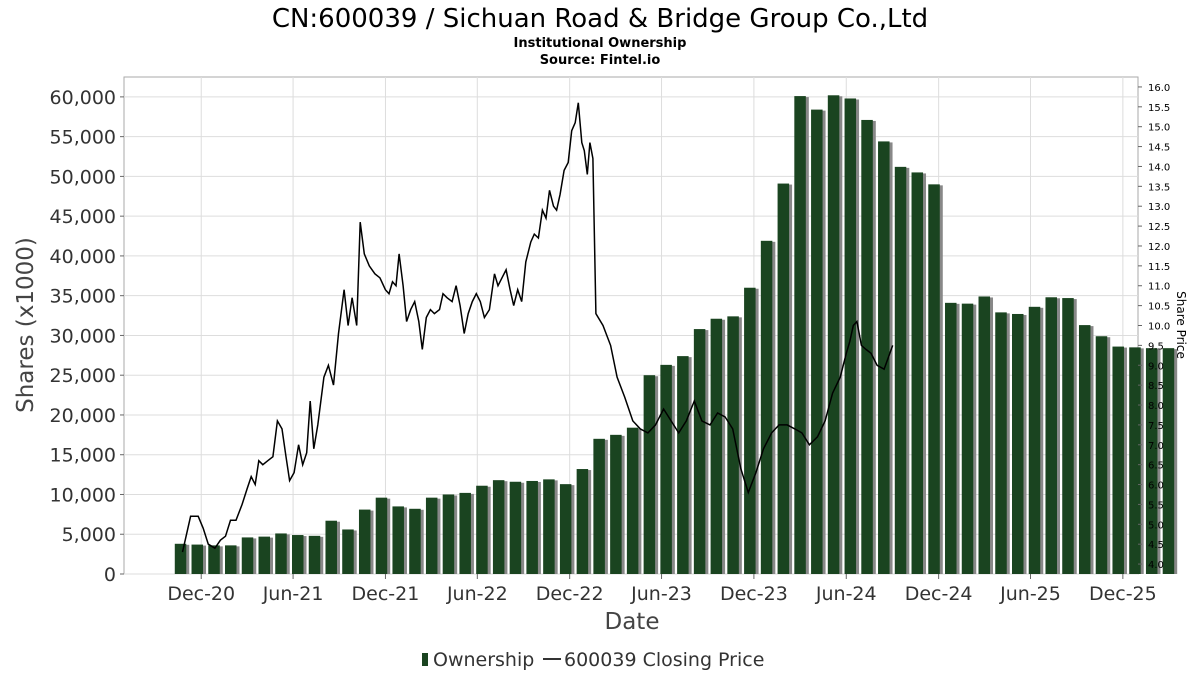  Describe the element at coordinates (1159, 128) in the screenshot. I see `y2-tick-label: 15.0` at that location.